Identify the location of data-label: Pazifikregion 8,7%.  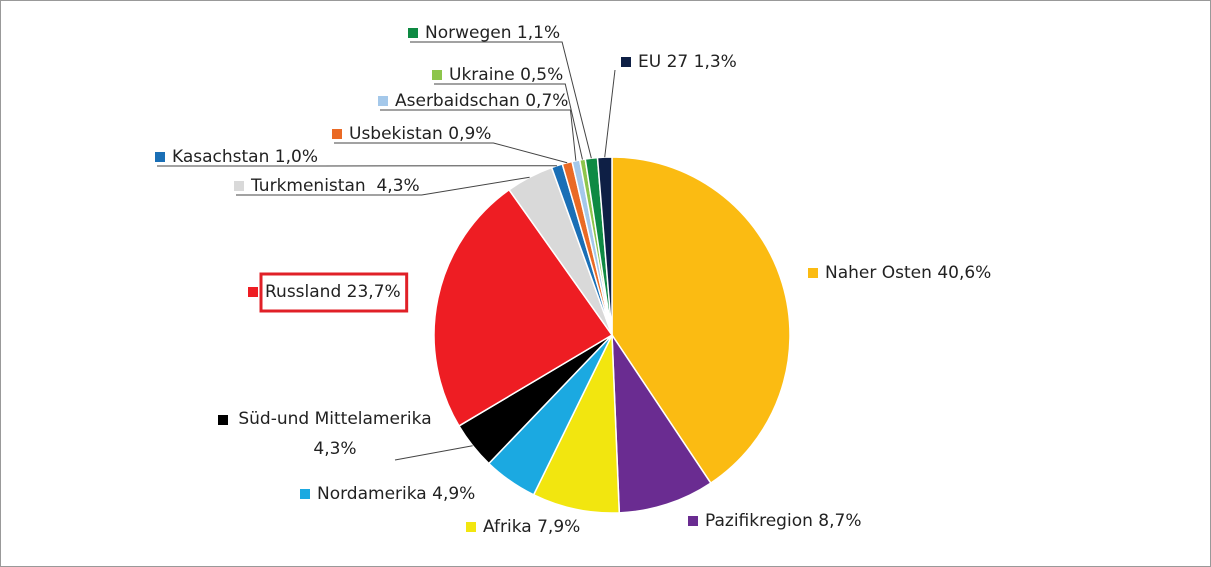
(783, 521).